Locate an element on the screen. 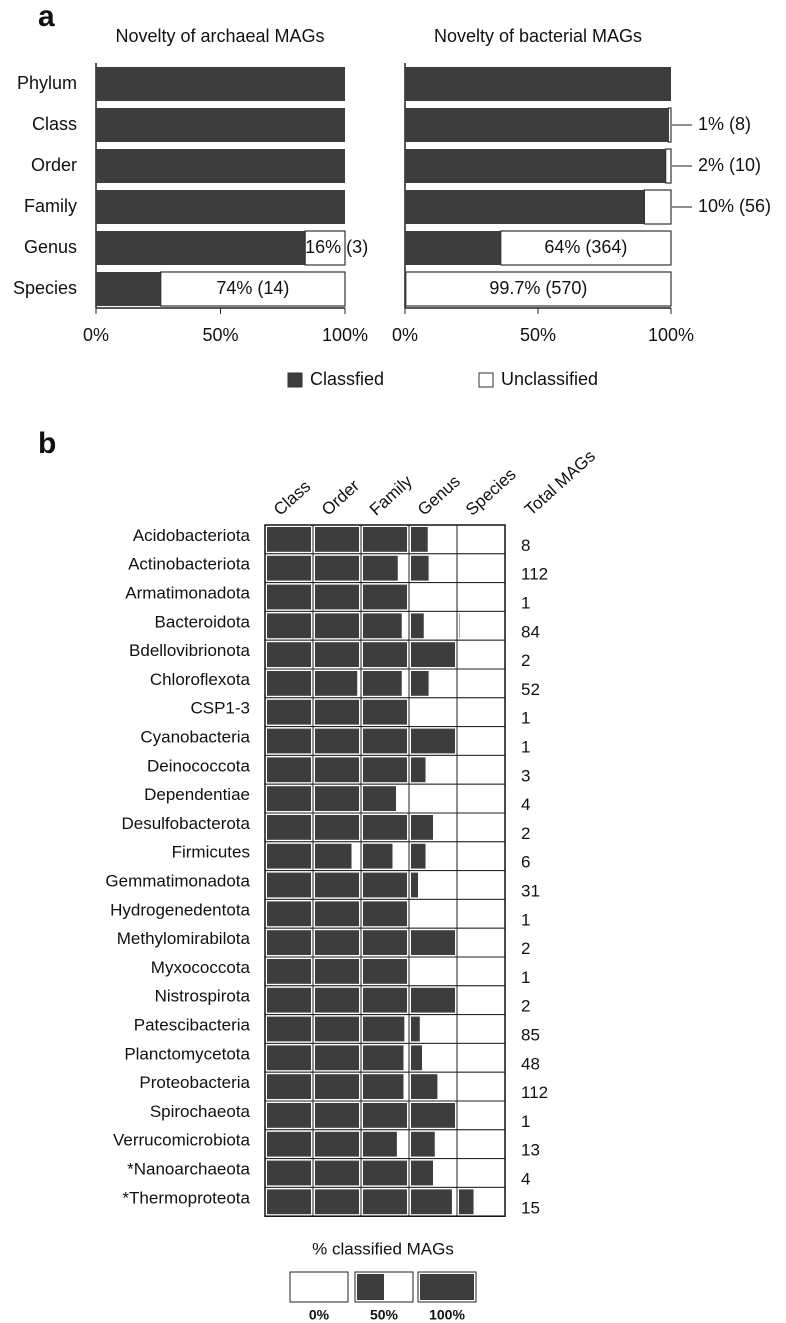 The height and width of the screenshot is (1323, 786). legend-title: % classified MAGs is located at coordinates (383, 1248).